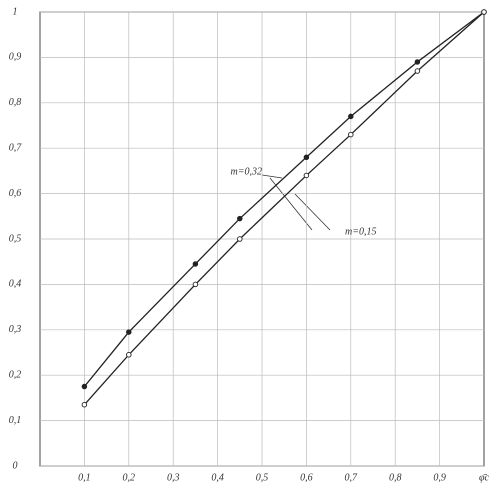 The height and width of the screenshot is (490, 501). I want to click on y-tick-label: 0,6, so click(15, 193).